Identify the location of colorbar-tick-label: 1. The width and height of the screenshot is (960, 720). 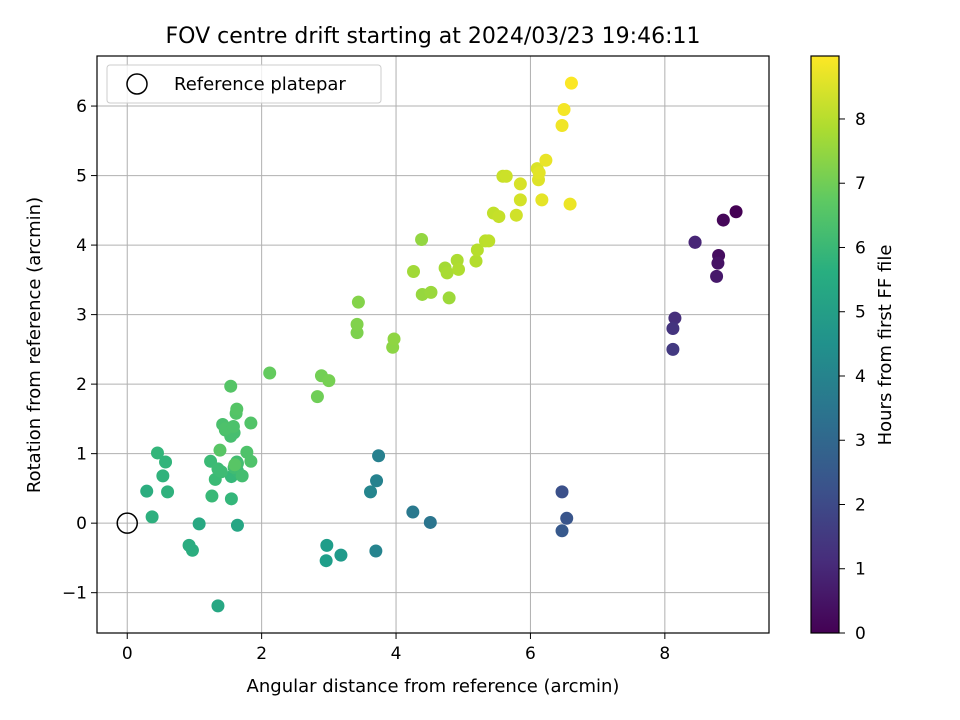
(860, 570).